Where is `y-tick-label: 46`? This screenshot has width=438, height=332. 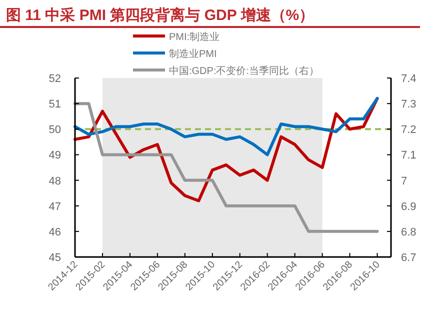
y-tick-label: 46 is located at coordinates (54, 232).